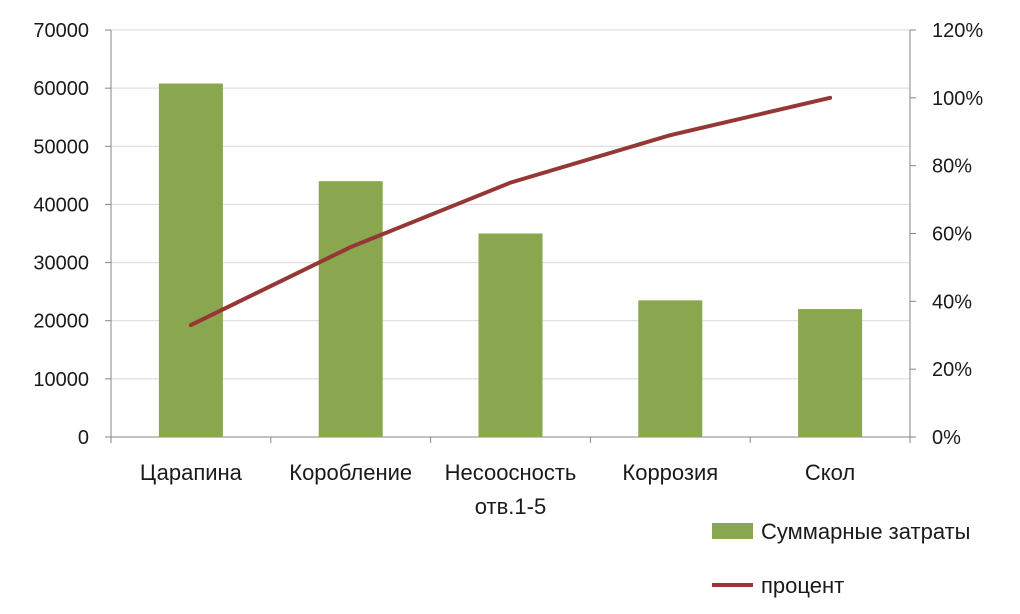 The height and width of the screenshot is (614, 1020). I want to click on right-tick-label: 100%, so click(957, 99).